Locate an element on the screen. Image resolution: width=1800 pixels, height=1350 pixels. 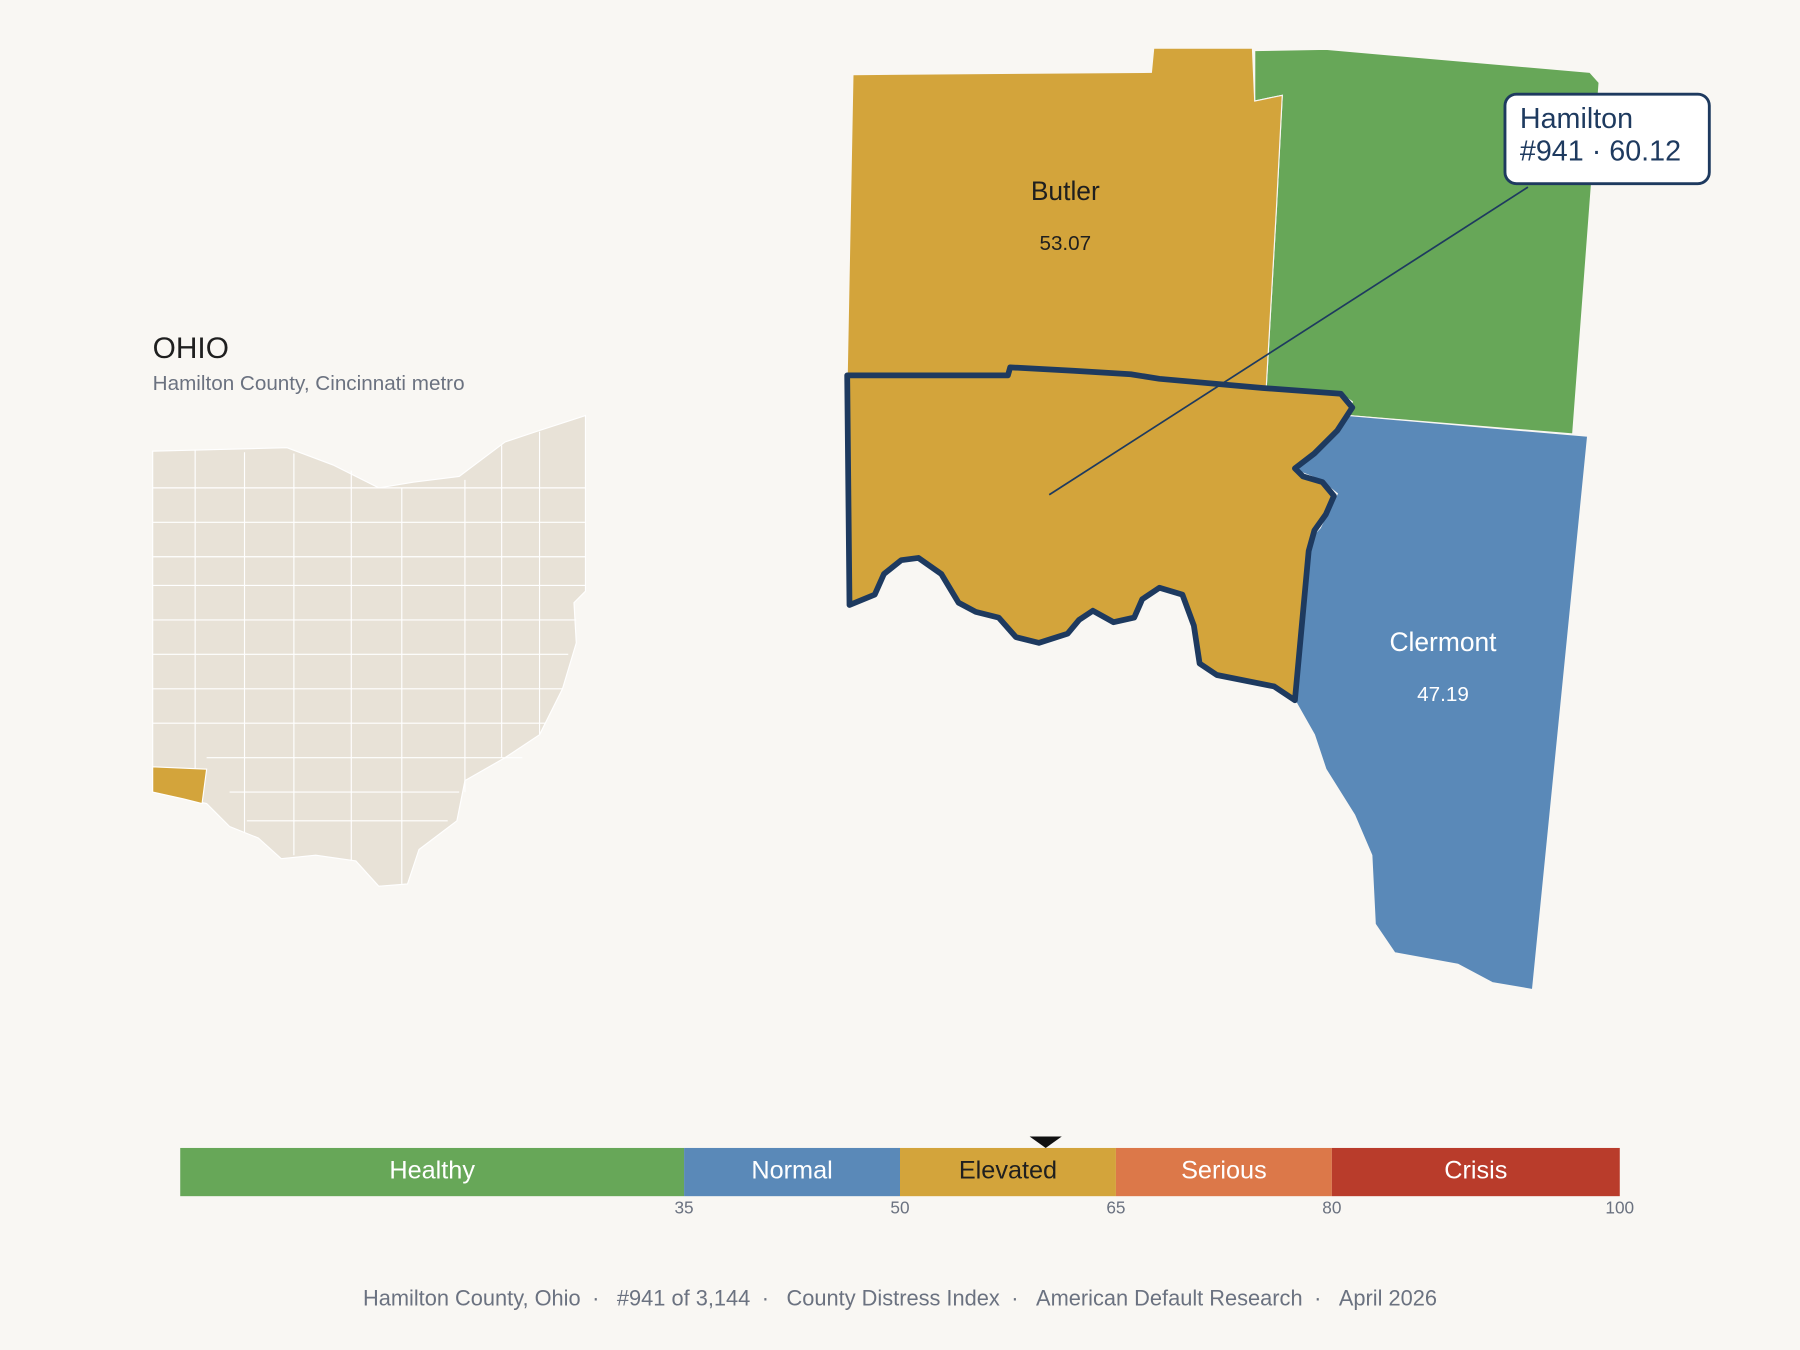
ohio-outline is located at coordinates (369, 650).